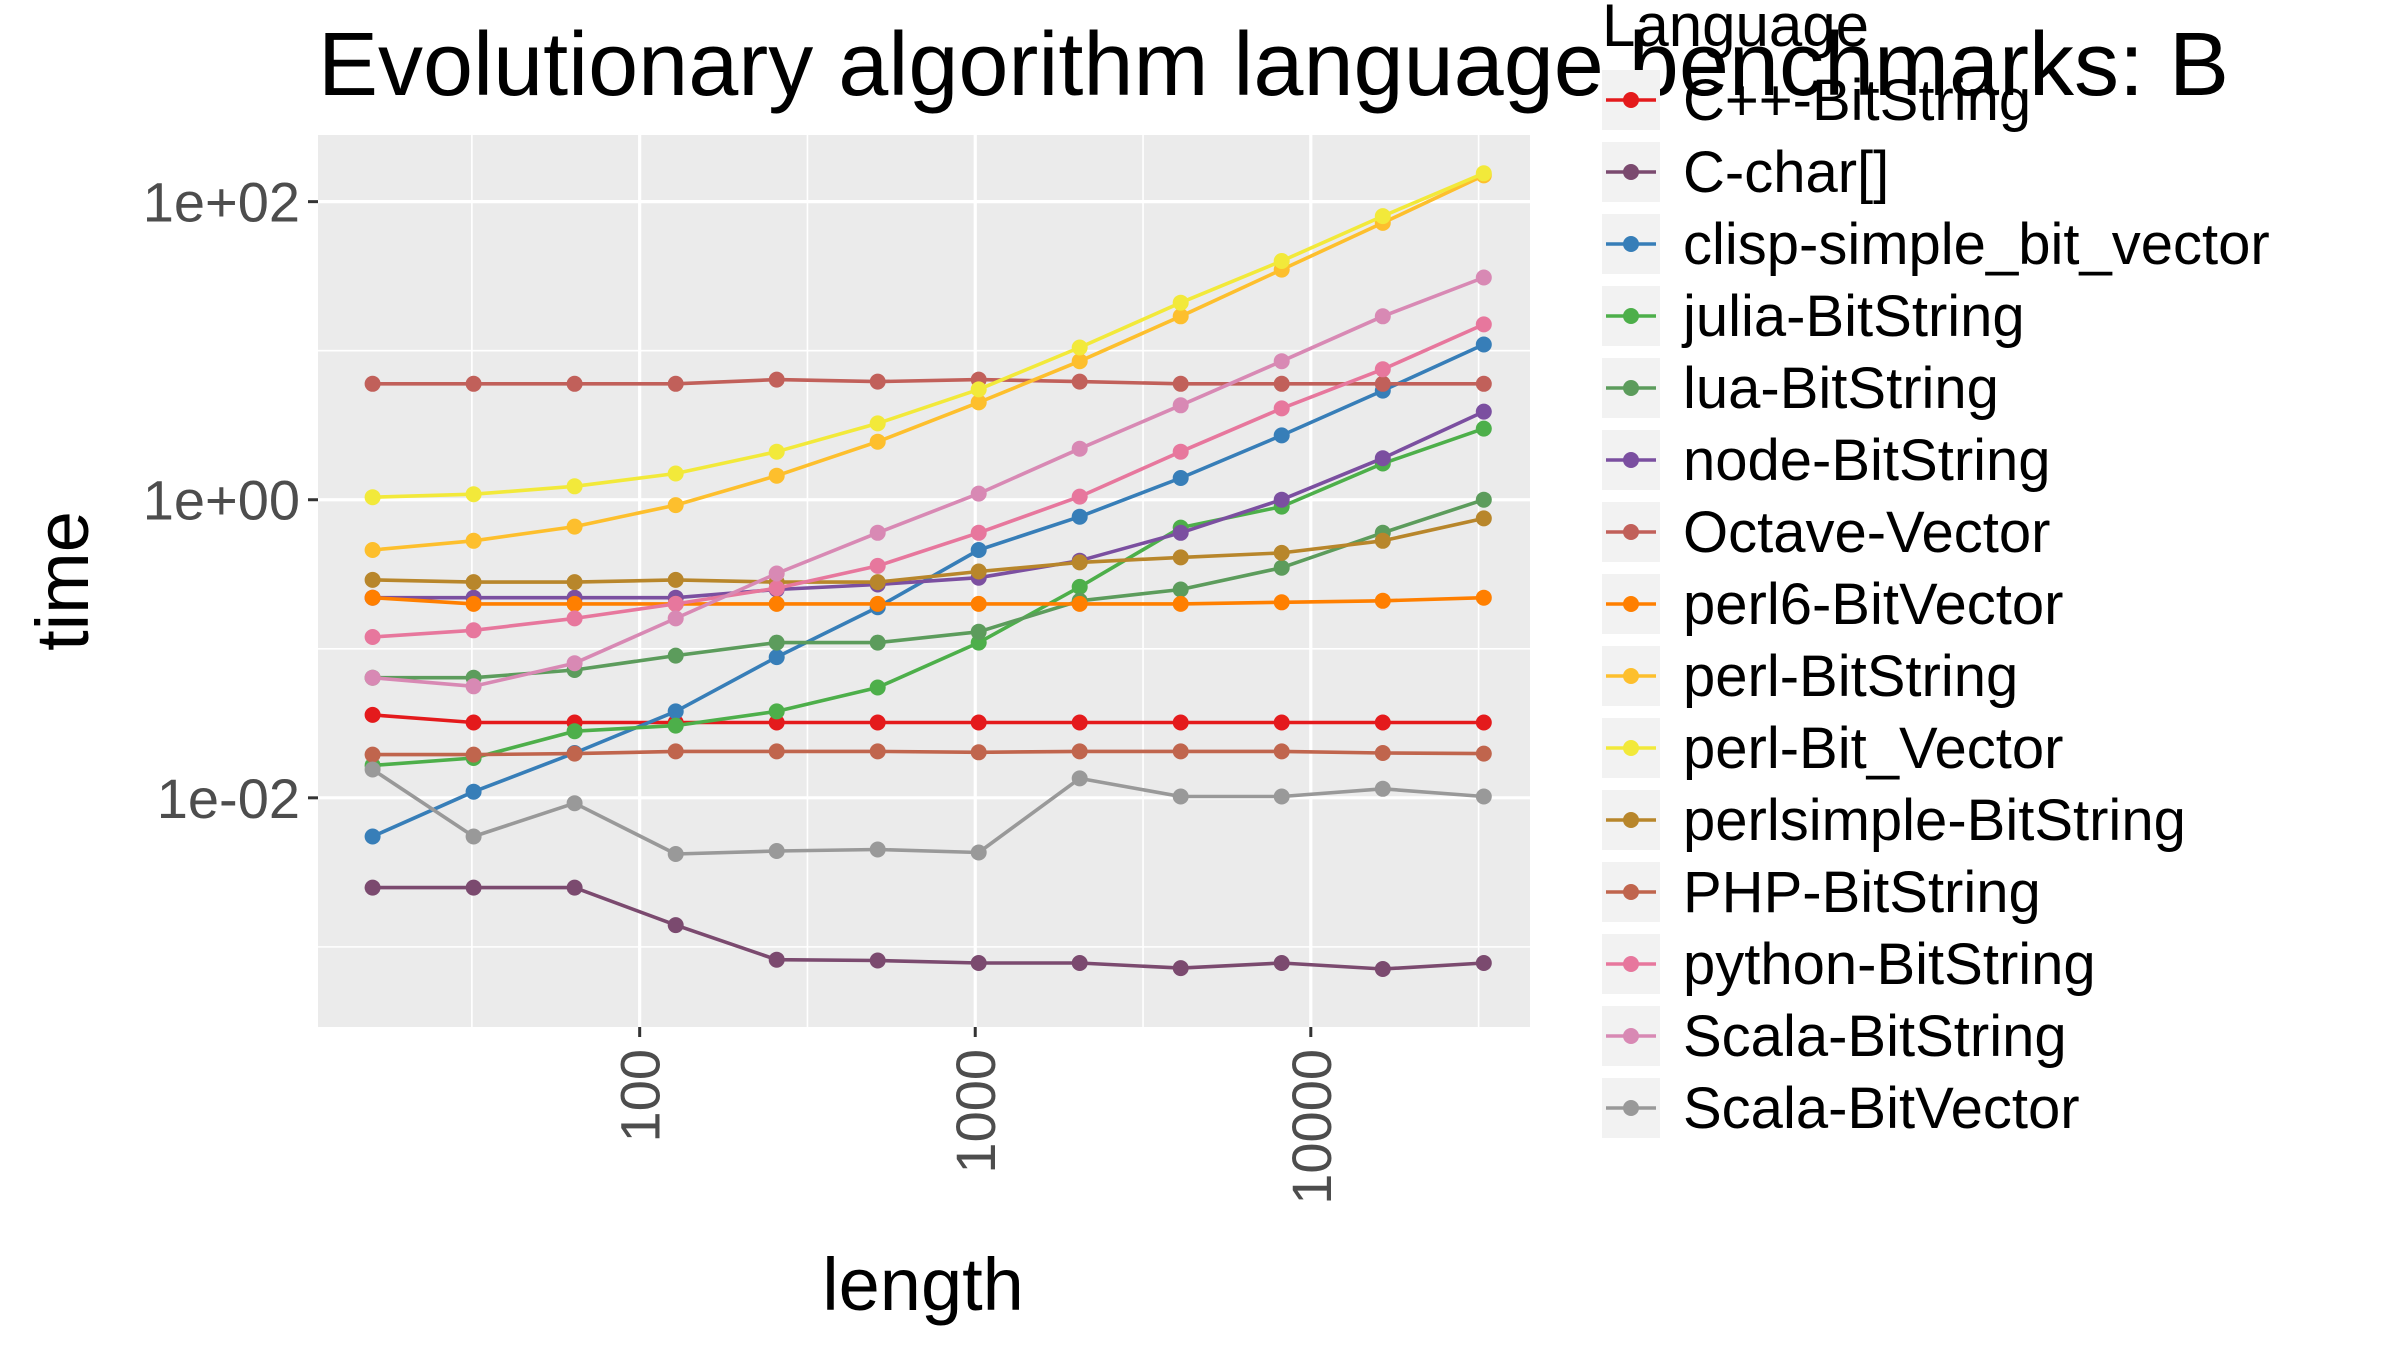  I want to click on series-scala-bitvector, so click(928, 811).